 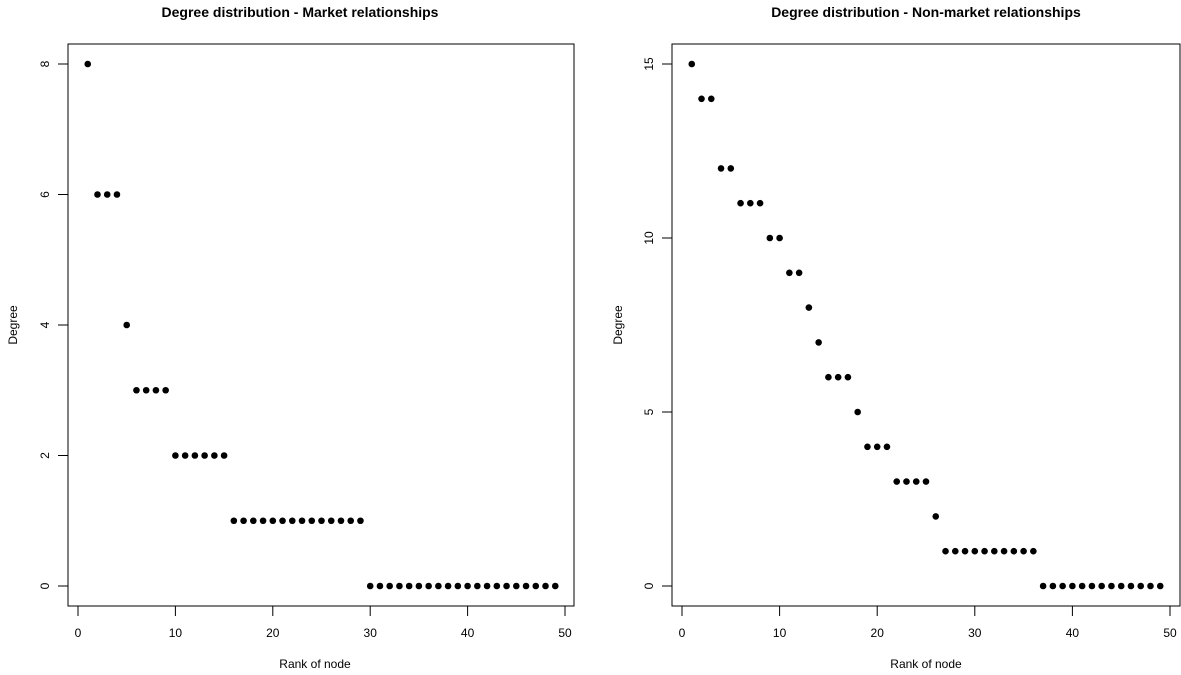 What do you see at coordinates (649, 411) in the screenshot?
I see `y-tick-label: 5` at bounding box center [649, 411].